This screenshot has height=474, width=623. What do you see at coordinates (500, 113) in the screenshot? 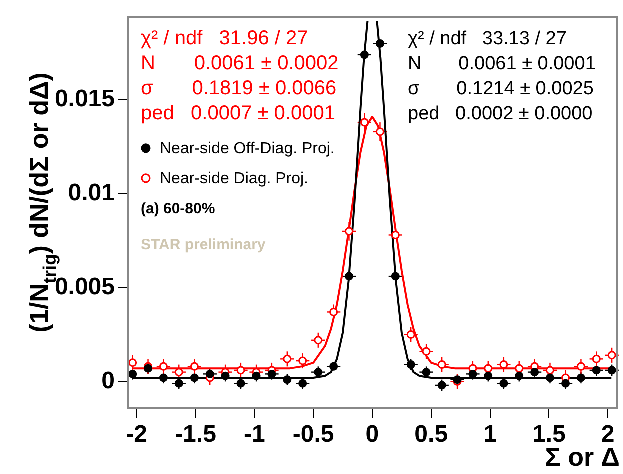
I see `annotation: ped 0.0002 ± 0.0000` at bounding box center [500, 113].